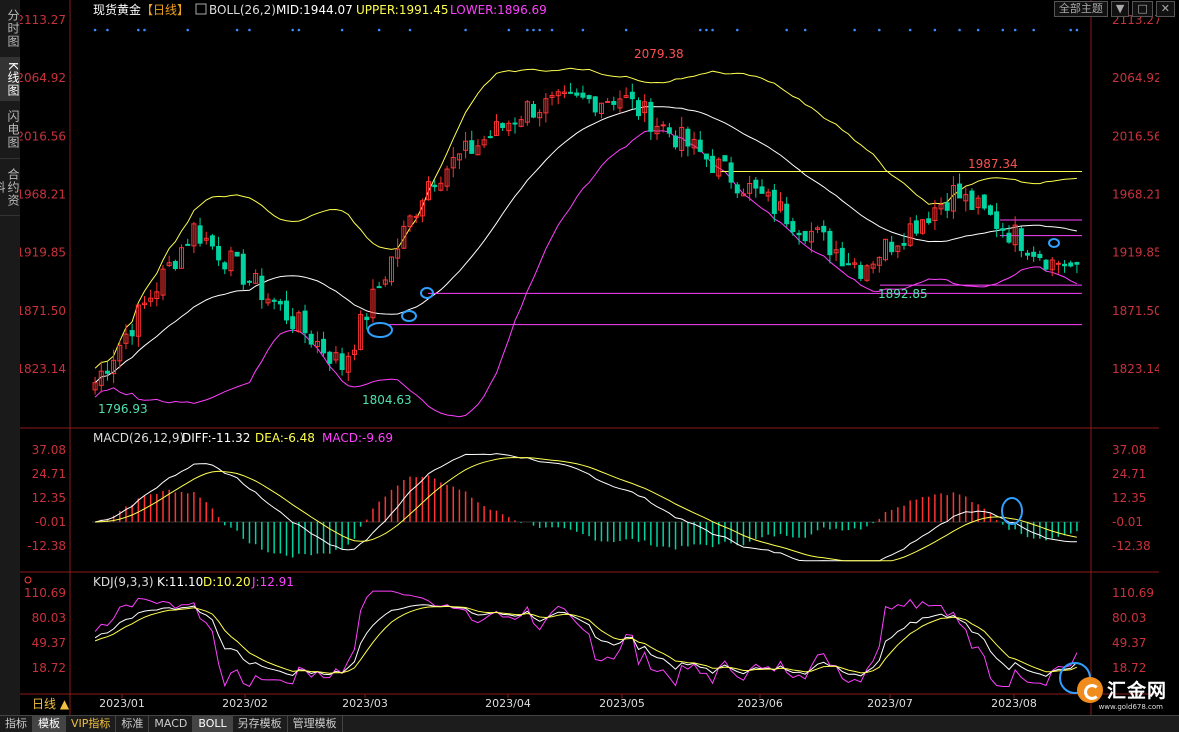  Describe the element at coordinates (314, 10) in the screenshot. I see `boll-mid-value: MID:1944.07` at that location.